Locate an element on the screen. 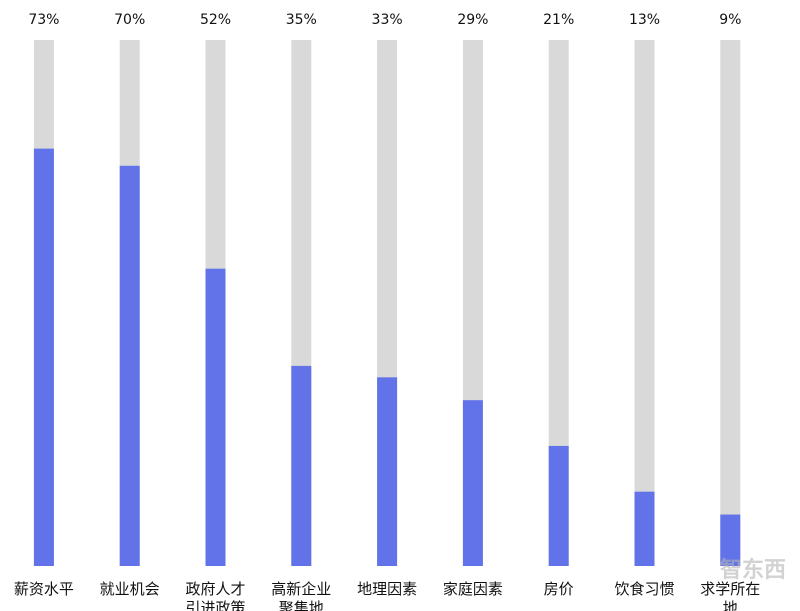 The image size is (800, 611). value-label: 73% is located at coordinates (44, 20).